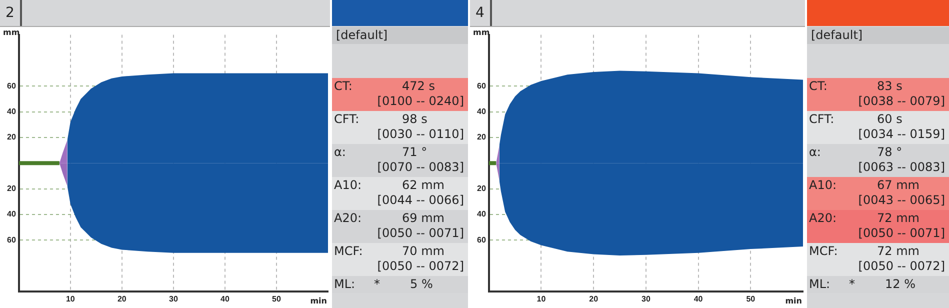 This screenshot has width=949, height=308. Describe the element at coordinates (889, 86) in the screenshot. I see `text: 83 s` at that location.